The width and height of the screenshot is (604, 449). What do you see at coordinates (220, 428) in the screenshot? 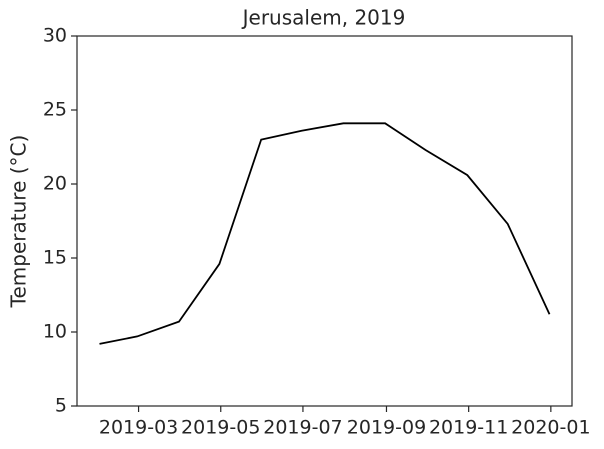
I see `x-tick-label: 2019-05` at bounding box center [220, 428].